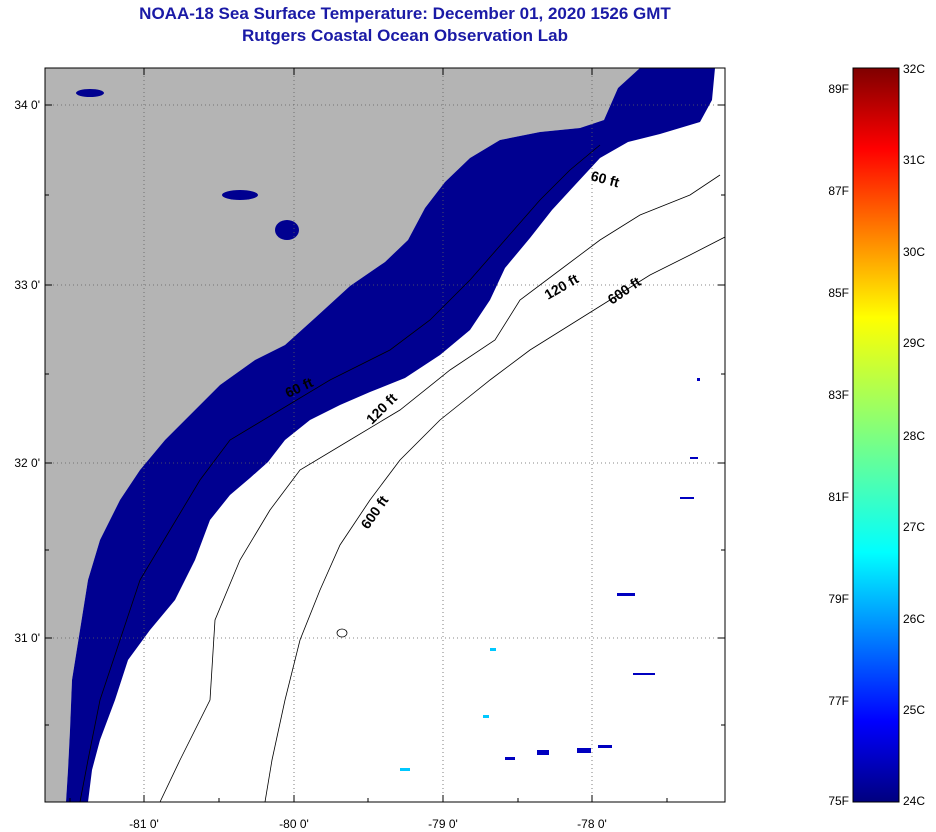  Describe the element at coordinates (914, 252) in the screenshot. I see `colorbar-celsius-label: 30C` at that location.